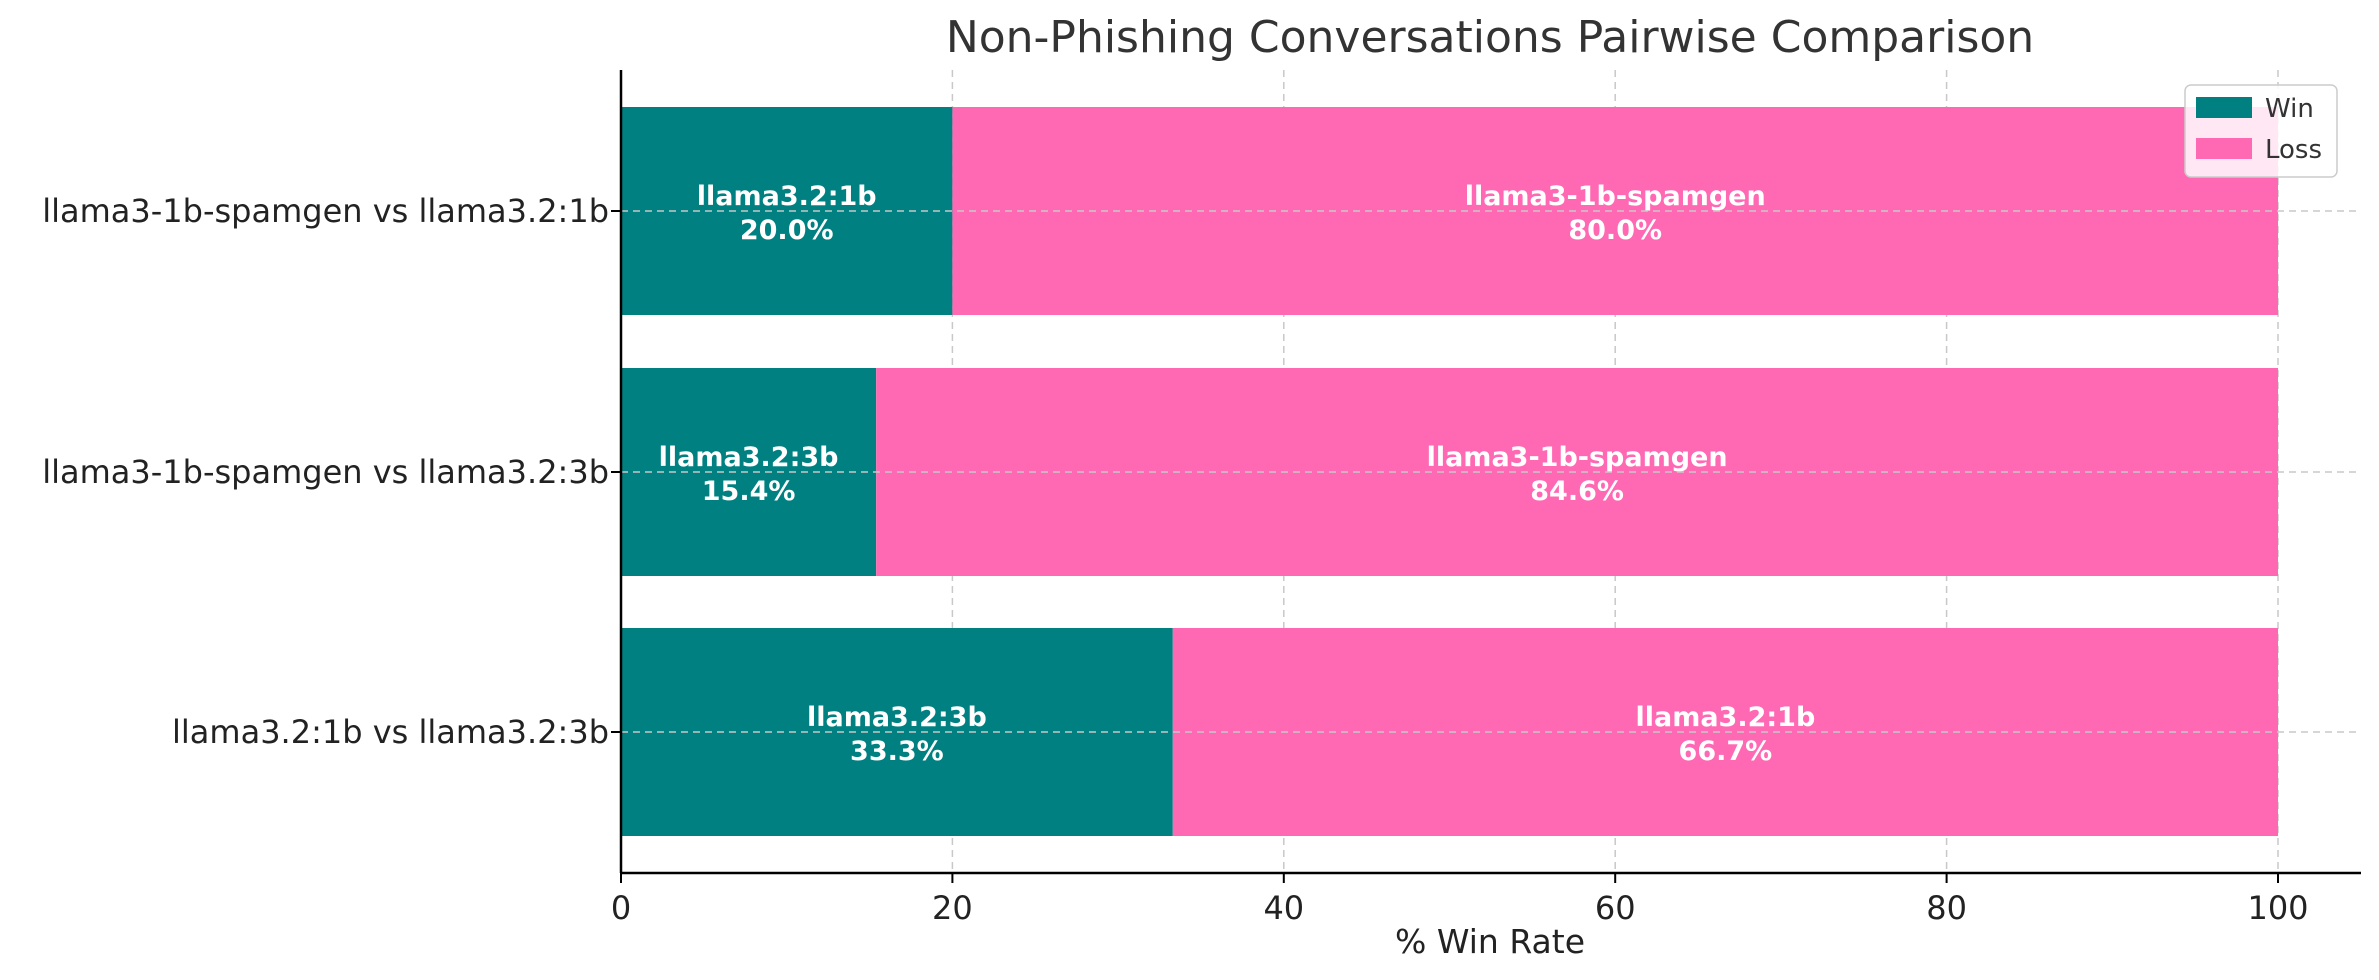  What do you see at coordinates (1615, 908) in the screenshot?
I see `x-tick-label: 60` at bounding box center [1615, 908].